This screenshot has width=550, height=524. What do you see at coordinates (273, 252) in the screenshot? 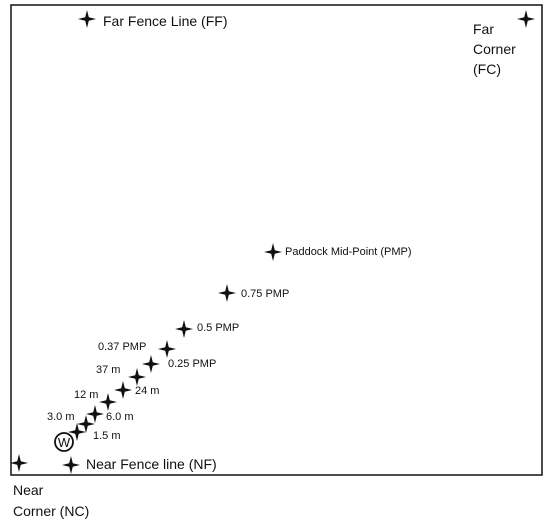
I see `paddock-mid-point-marker-four-point-star-icon` at bounding box center [273, 252].